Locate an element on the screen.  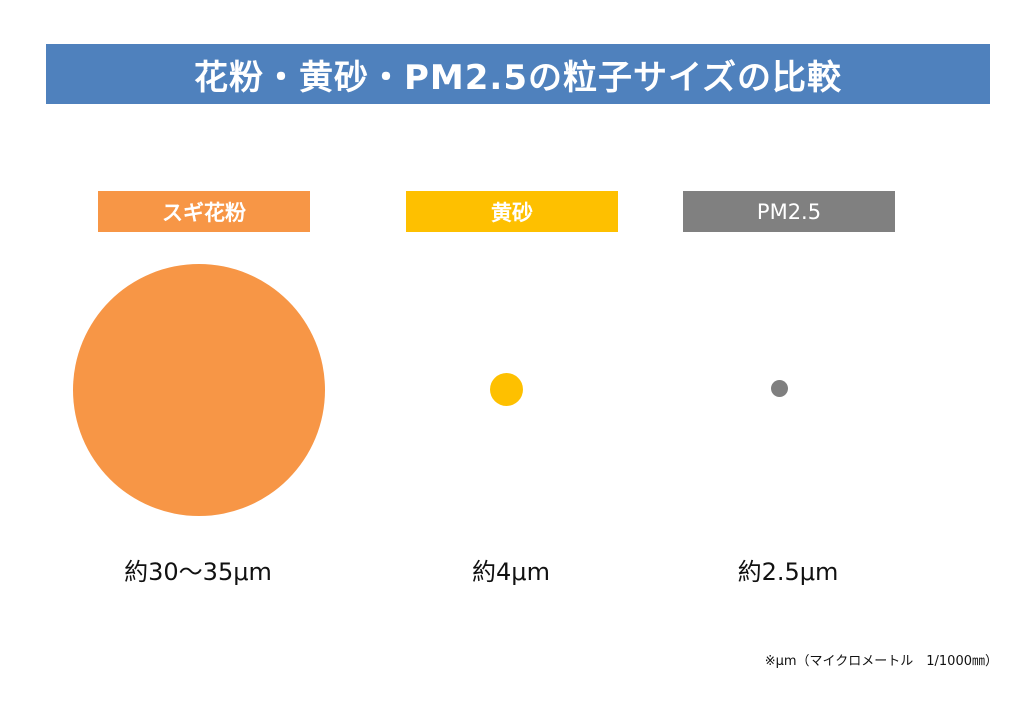
sugi-pollen-size: 約30〜35μm is located at coordinates (198, 572).